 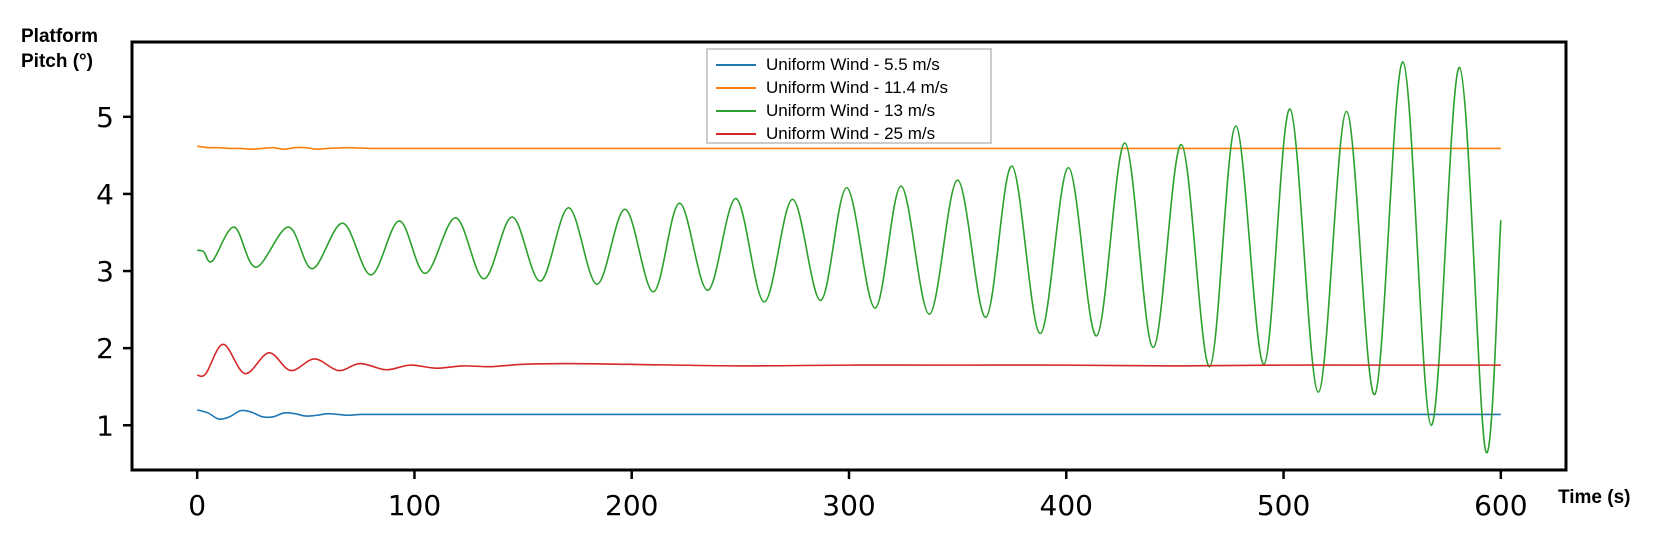 I want to click on y-axis-label-line-1: Platform, so click(x=60, y=36).